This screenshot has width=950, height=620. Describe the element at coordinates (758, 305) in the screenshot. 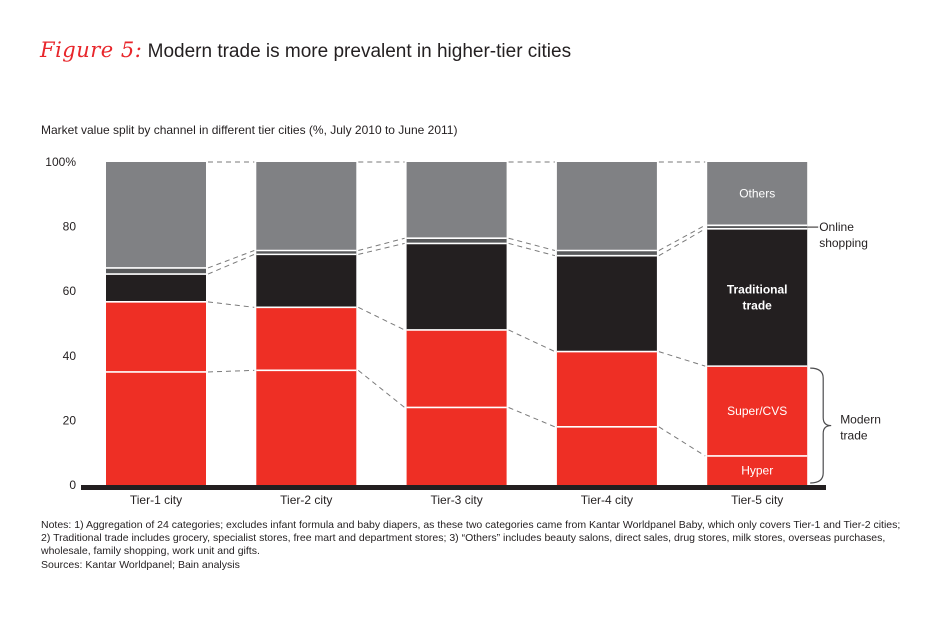

I see `segment-label-traditional: trade` at that location.